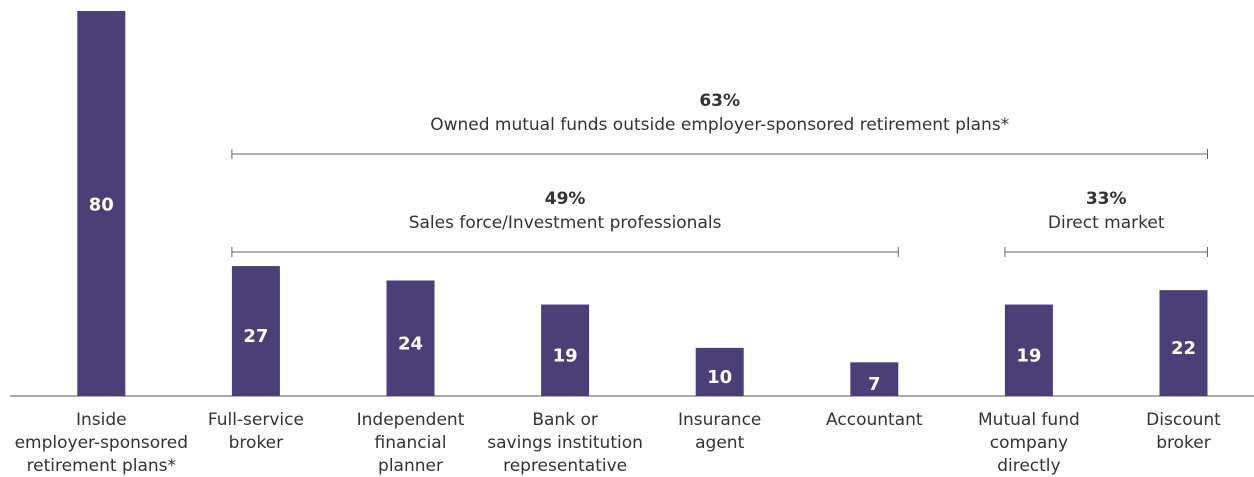 This screenshot has width=1254, height=477. I want to click on label-line: Bank or, so click(565, 420).